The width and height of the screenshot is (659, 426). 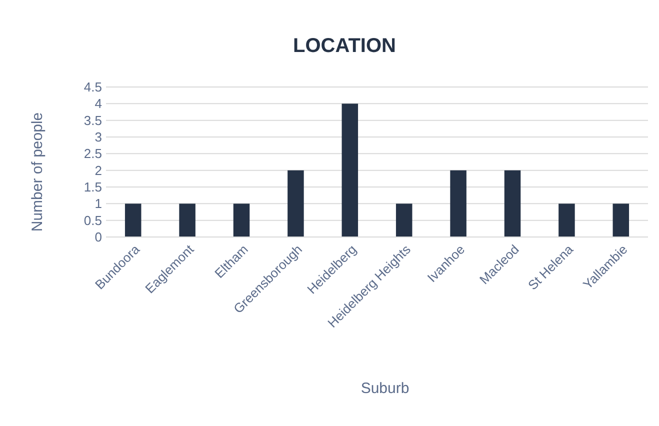 I want to click on y-tick-label: 1, so click(x=98, y=204).